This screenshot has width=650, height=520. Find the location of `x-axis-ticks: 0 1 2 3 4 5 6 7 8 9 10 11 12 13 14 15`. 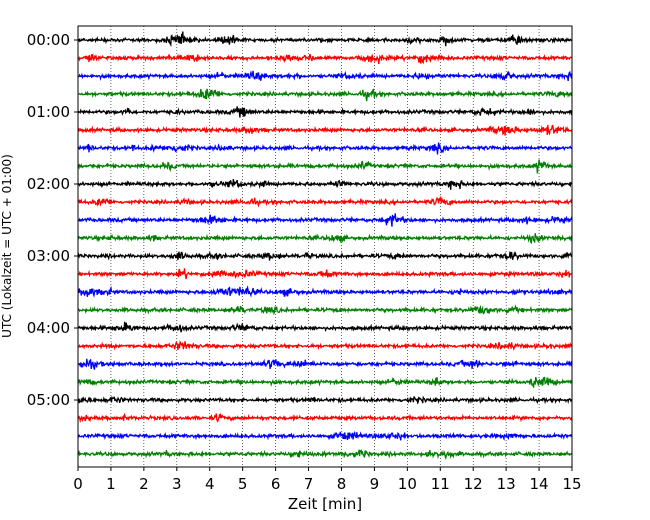

x-axis-ticks: 0 1 2 3 4 5 6 7 8 9 10 11 12 13 14 15 is located at coordinates (327, 480).